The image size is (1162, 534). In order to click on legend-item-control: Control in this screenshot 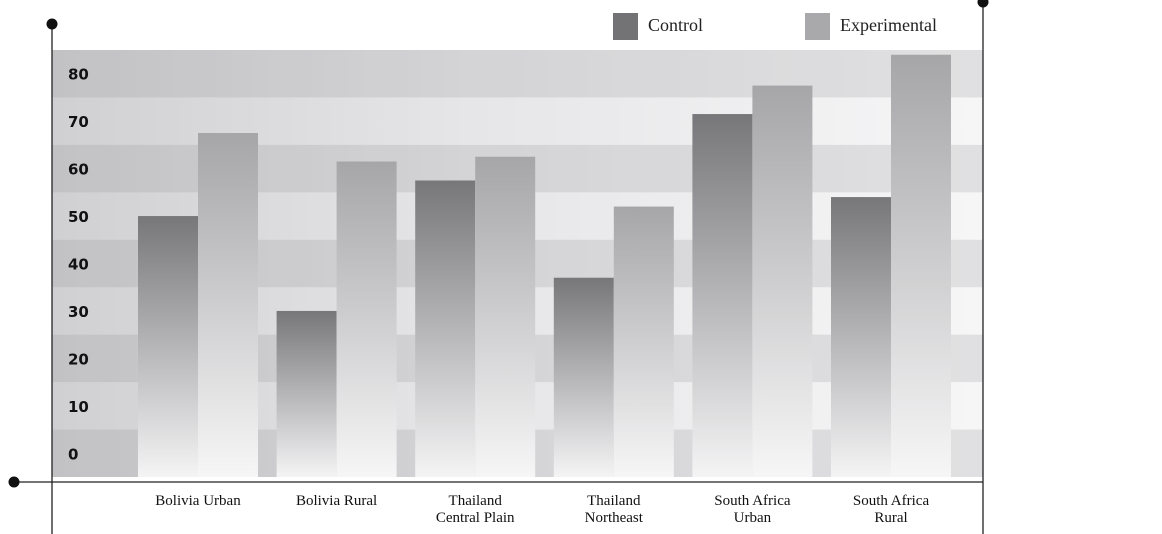, I will do `click(658, 26)`.